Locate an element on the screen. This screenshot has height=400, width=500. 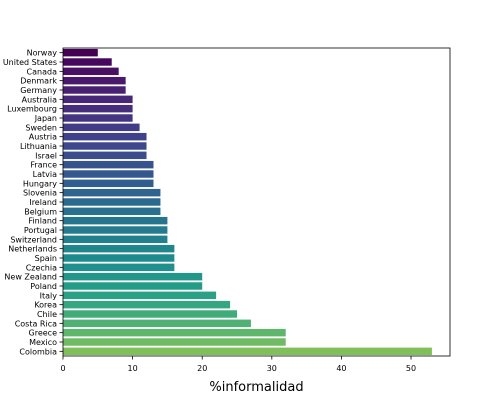
bar-austria is located at coordinates (105, 136).